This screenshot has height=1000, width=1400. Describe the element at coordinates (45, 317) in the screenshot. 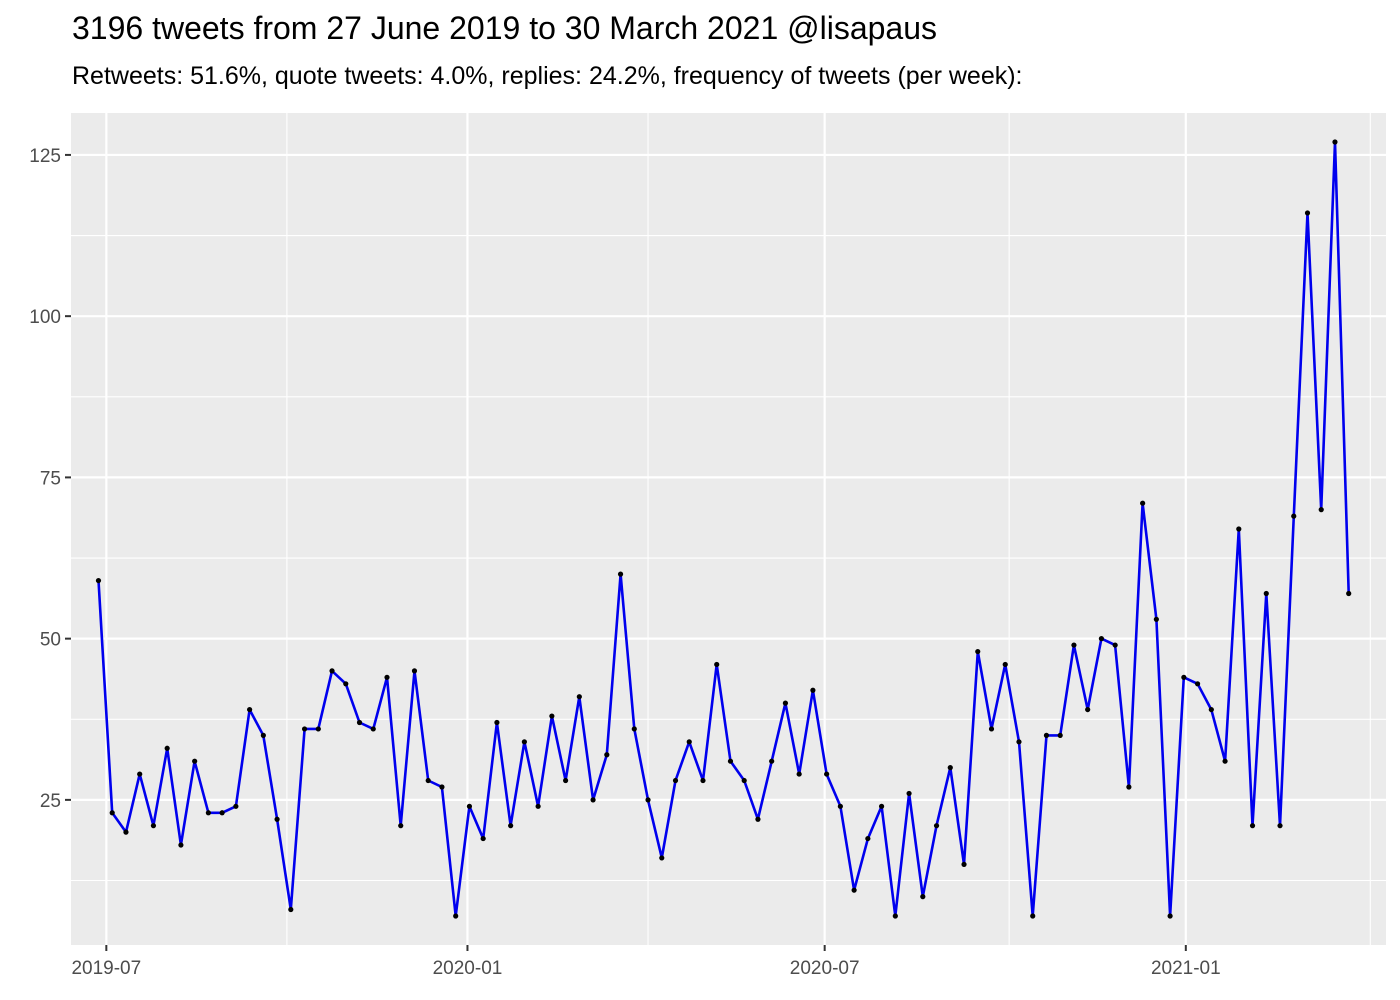

I see `y-tick-label-100: 100` at that location.